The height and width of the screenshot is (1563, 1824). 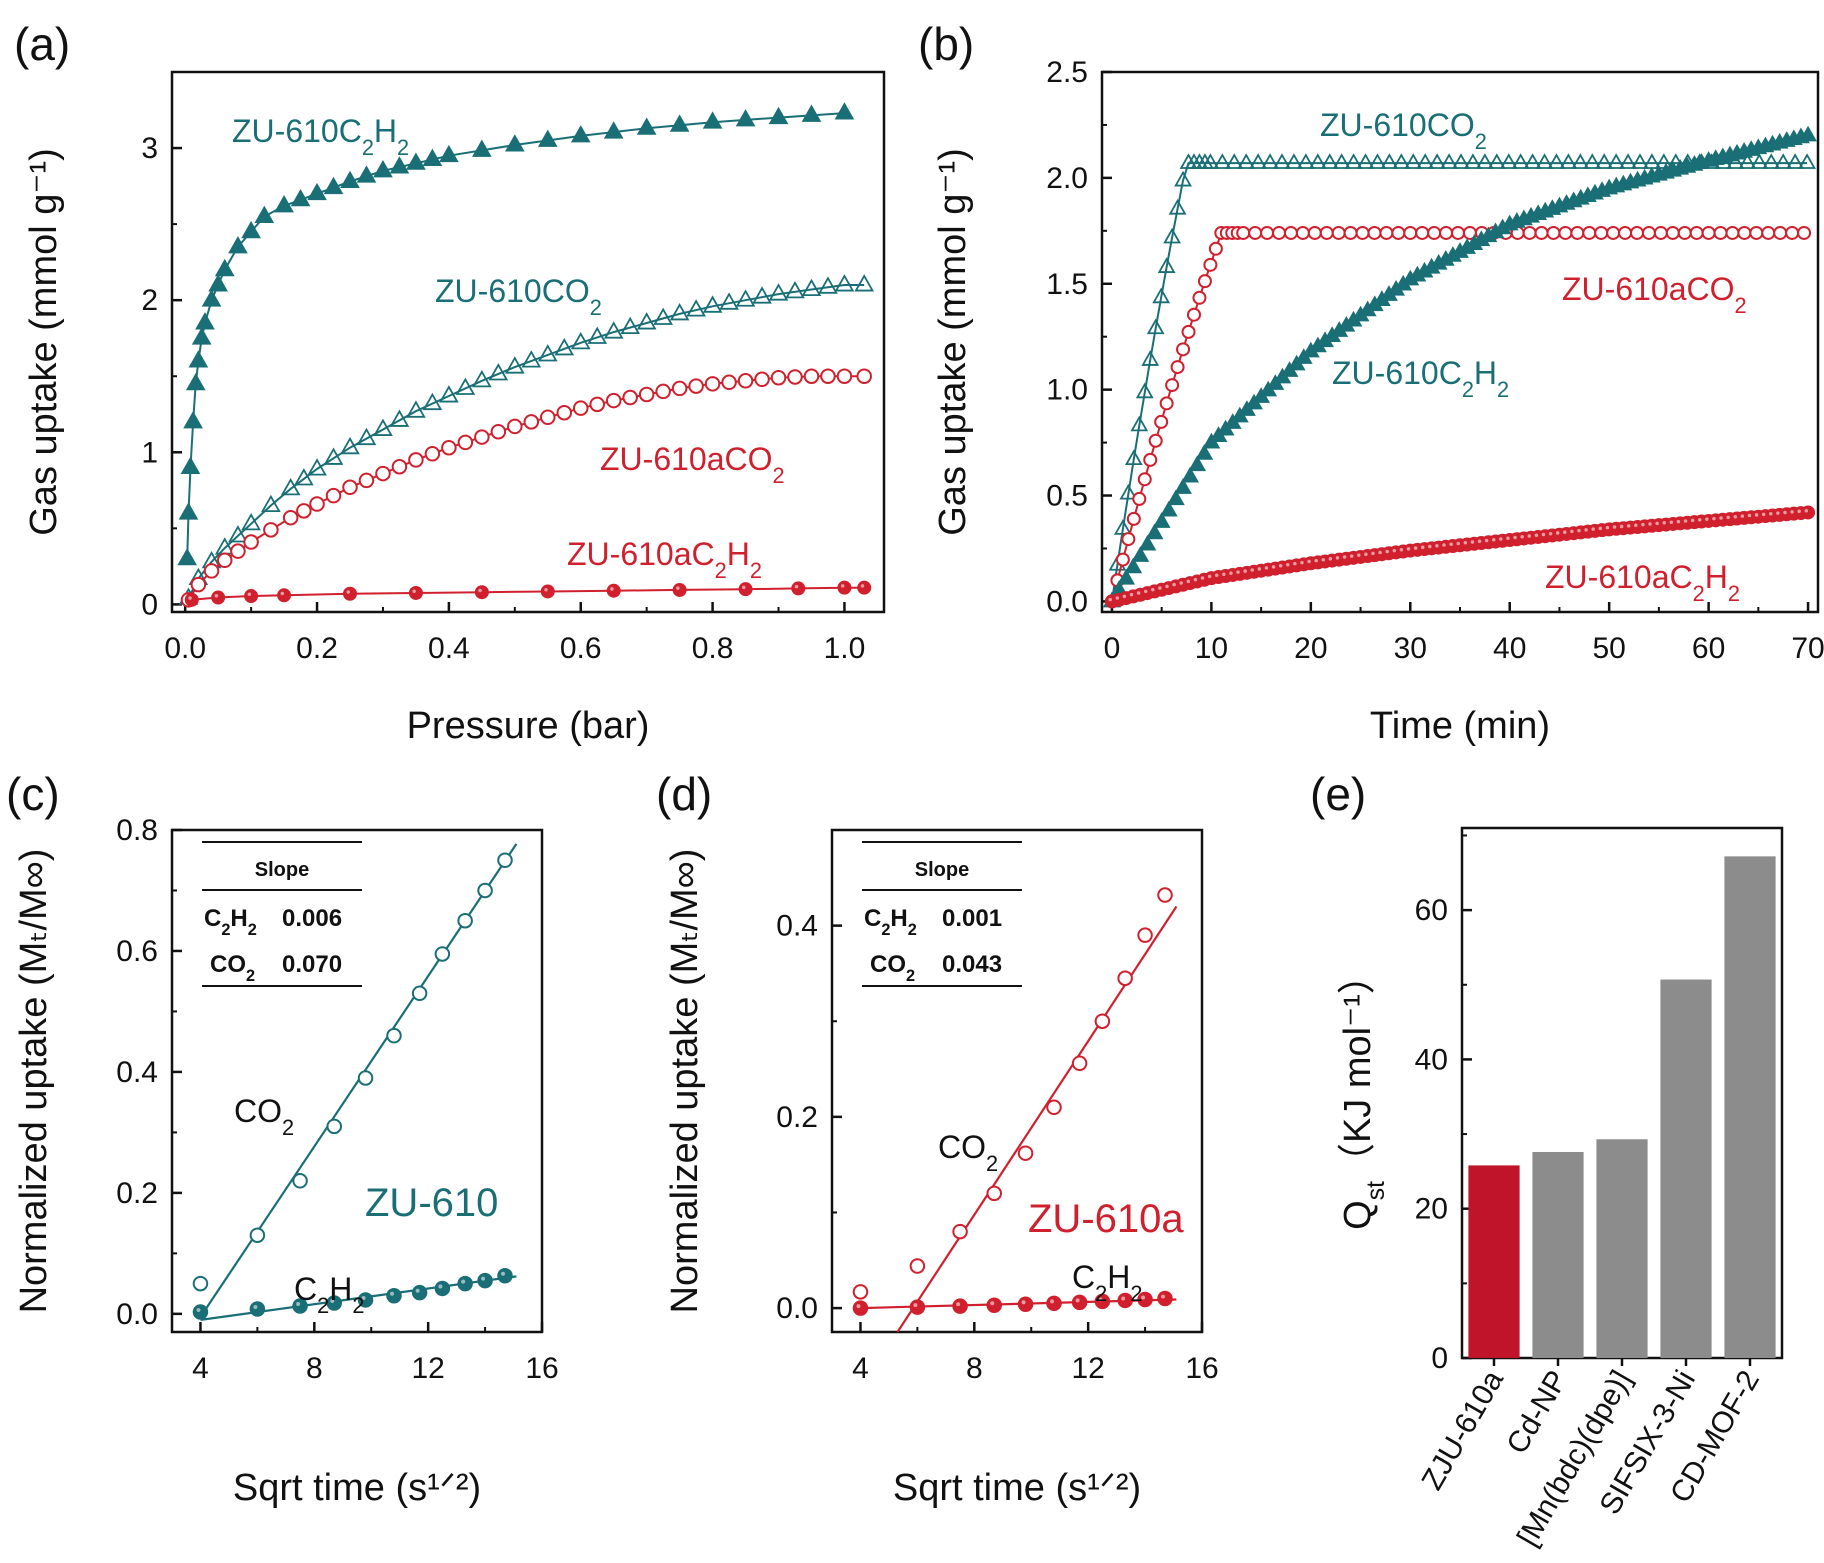 I want to click on panel-label: (e), so click(x=1338, y=794).